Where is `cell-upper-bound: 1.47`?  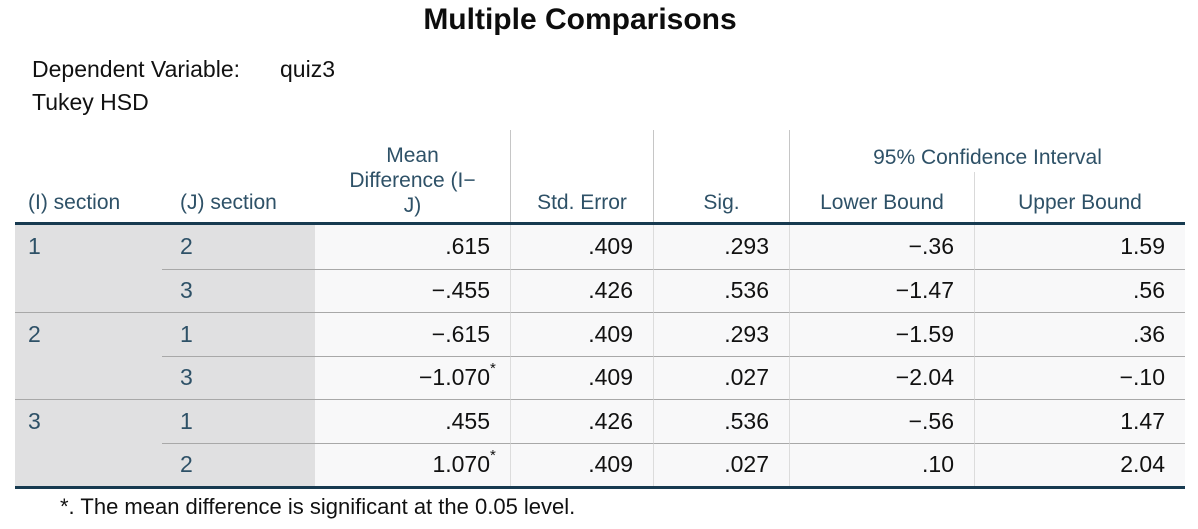
cell-upper-bound: 1.47 is located at coordinates (1079, 421).